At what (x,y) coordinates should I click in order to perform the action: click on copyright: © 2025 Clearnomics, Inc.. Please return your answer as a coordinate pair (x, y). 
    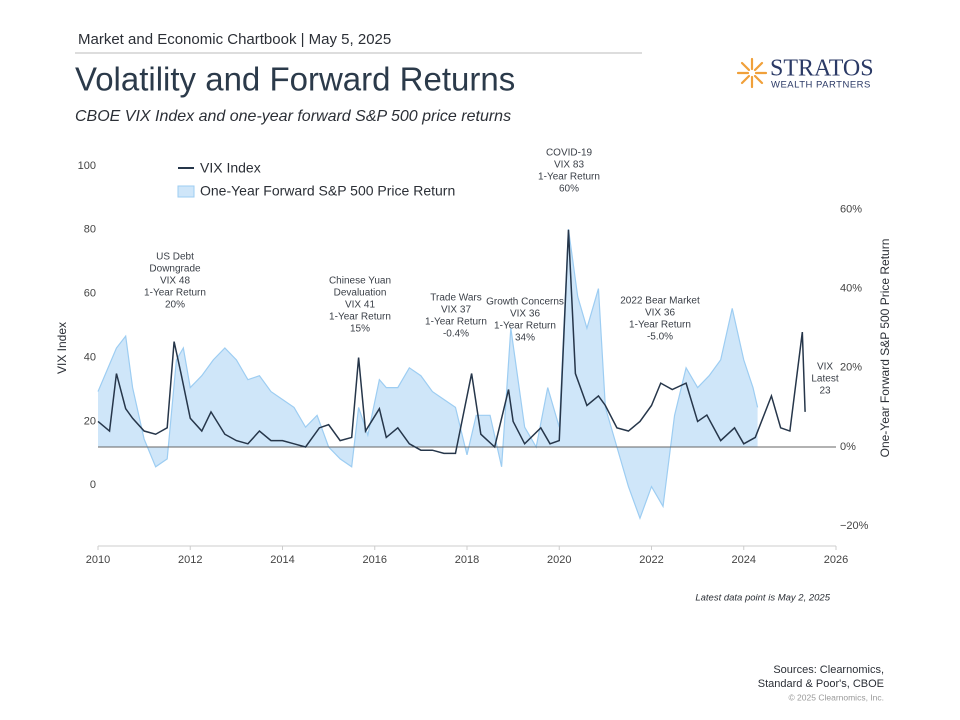
    Looking at the image, I should click on (836, 697).